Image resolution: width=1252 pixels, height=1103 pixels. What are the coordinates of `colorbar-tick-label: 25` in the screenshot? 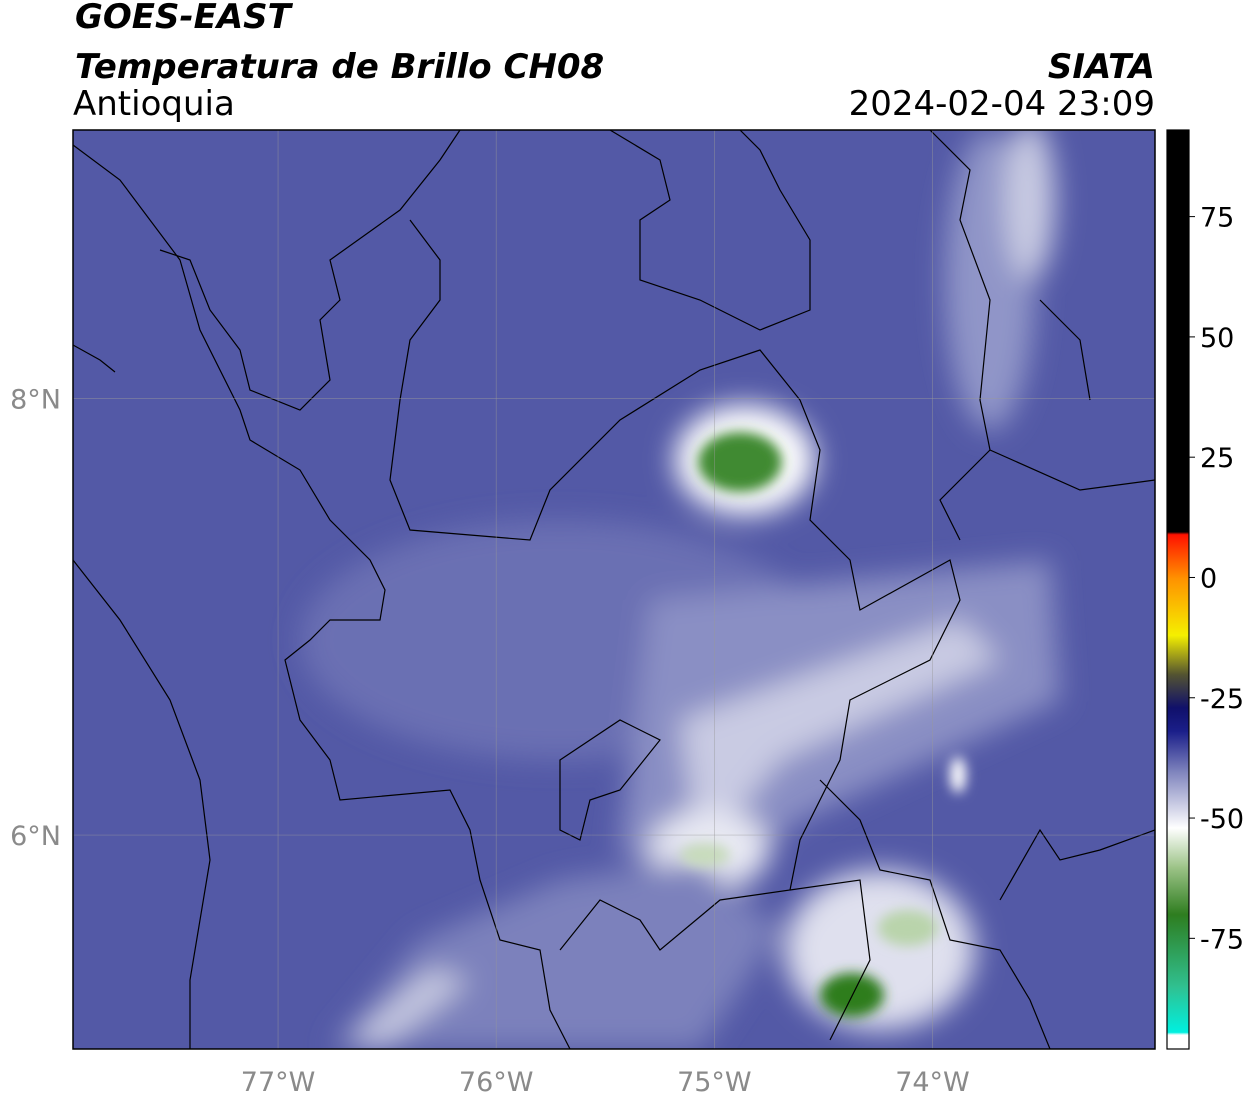 It's located at (1217, 458).